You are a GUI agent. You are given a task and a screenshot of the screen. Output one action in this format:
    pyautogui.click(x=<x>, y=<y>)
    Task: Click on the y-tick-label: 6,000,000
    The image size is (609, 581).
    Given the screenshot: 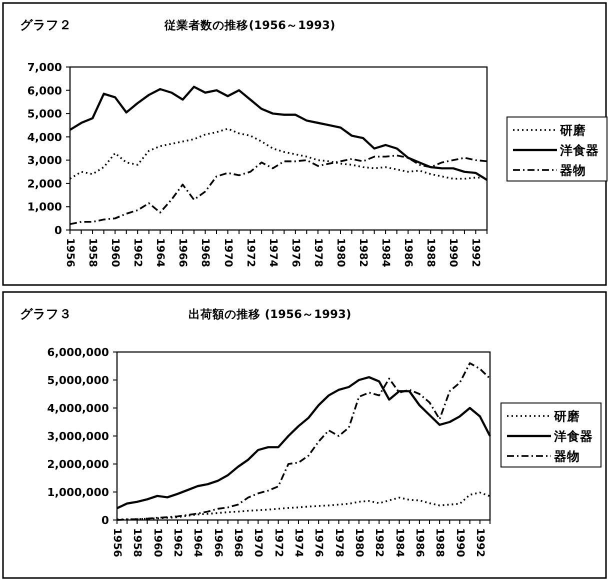 What is the action you would take?
    pyautogui.click(x=78, y=352)
    